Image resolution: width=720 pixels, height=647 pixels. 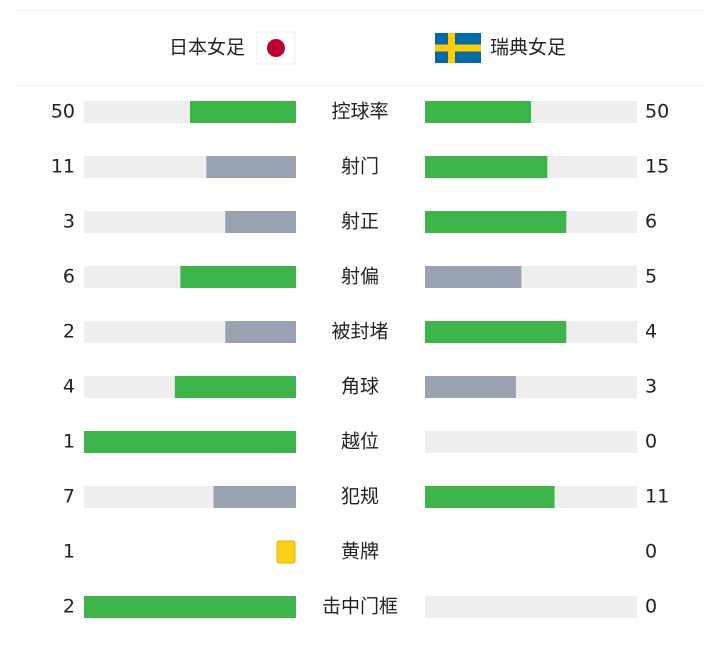 I want to click on away-value: 4, so click(x=651, y=332).